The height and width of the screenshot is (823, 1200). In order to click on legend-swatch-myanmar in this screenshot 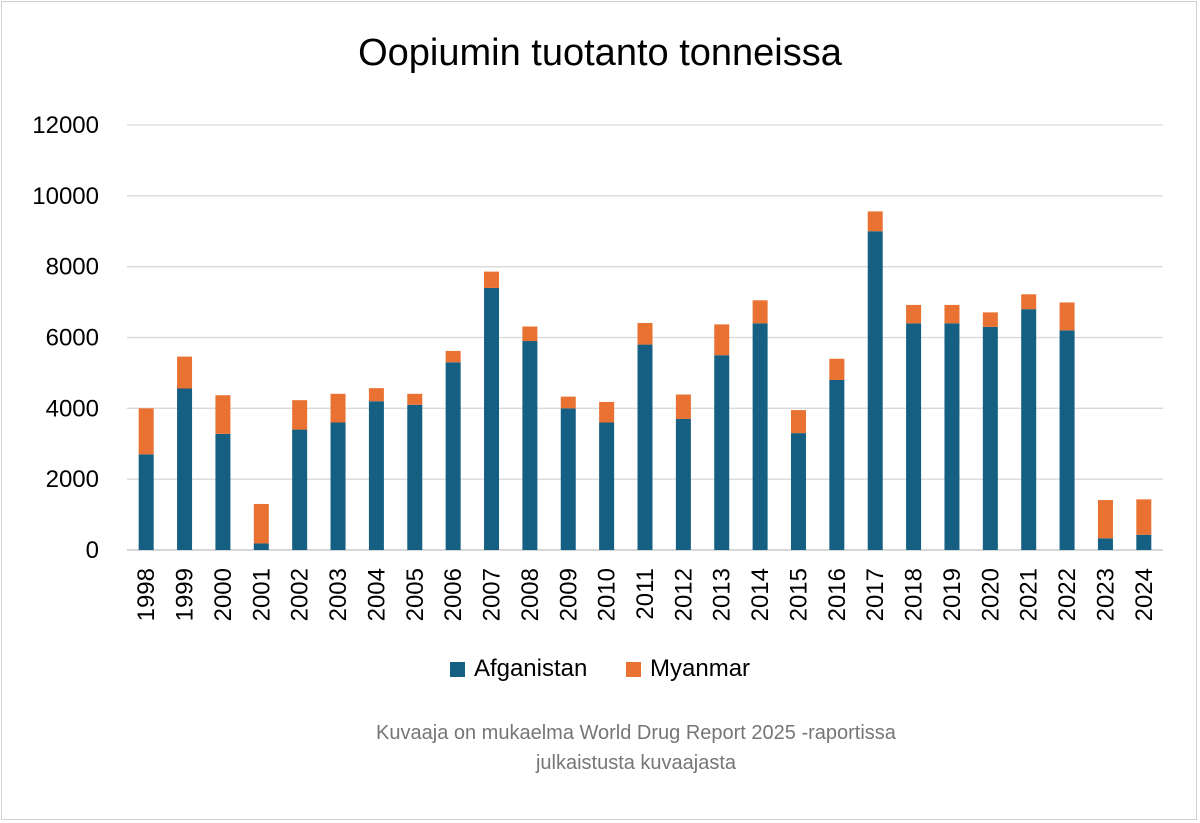, I will do `click(634, 669)`.